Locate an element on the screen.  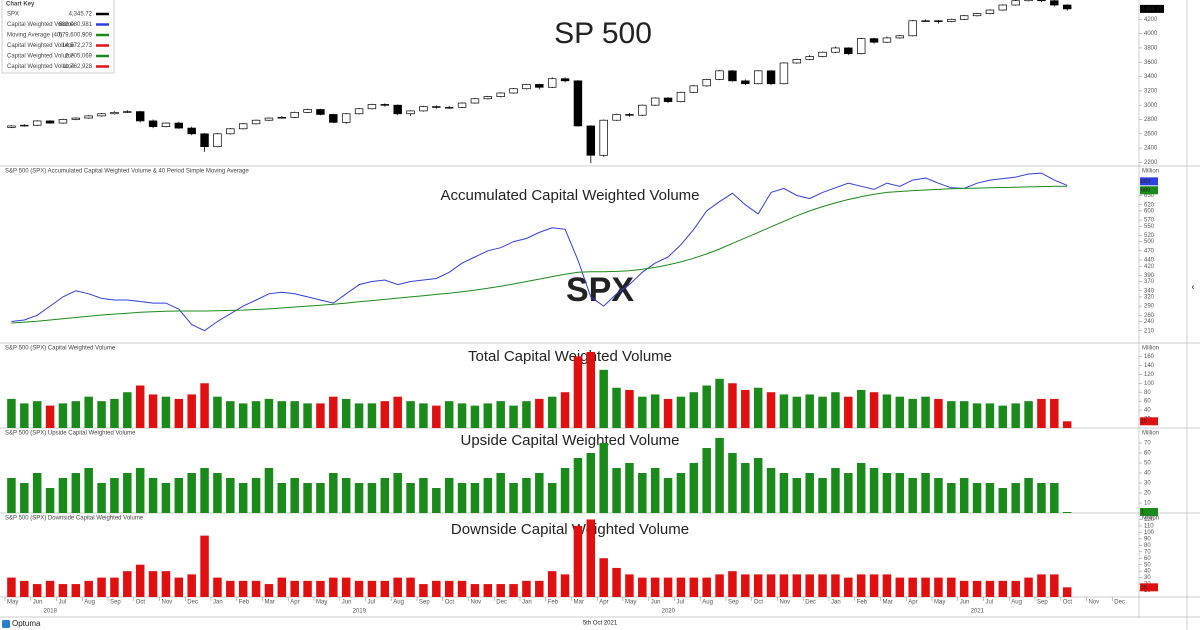
y-tick-label: 50 is located at coordinates (1147, 565).